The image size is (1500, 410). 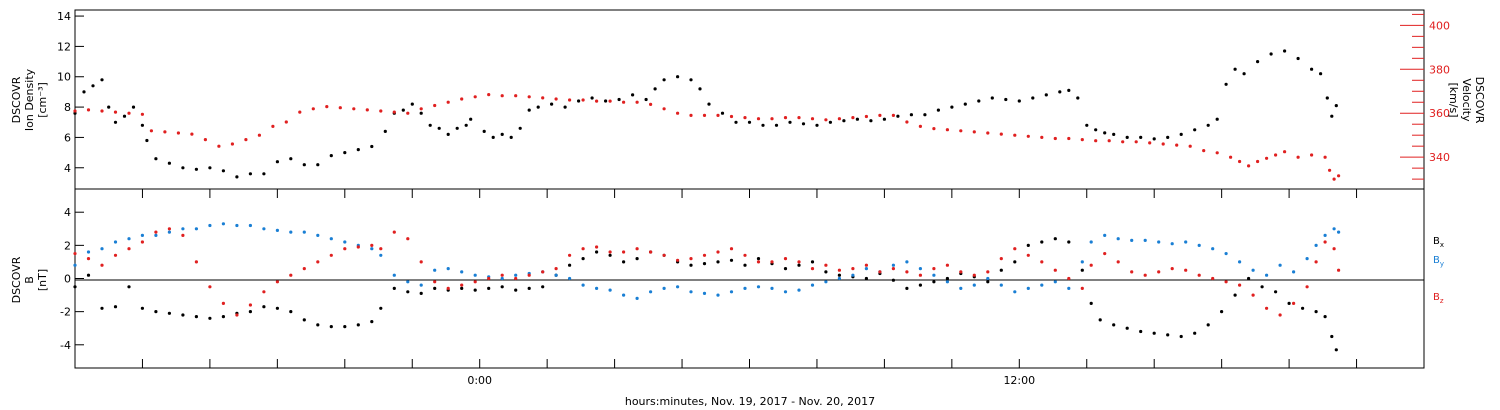 I want to click on legend-bx: Bx, so click(x=1438, y=242).